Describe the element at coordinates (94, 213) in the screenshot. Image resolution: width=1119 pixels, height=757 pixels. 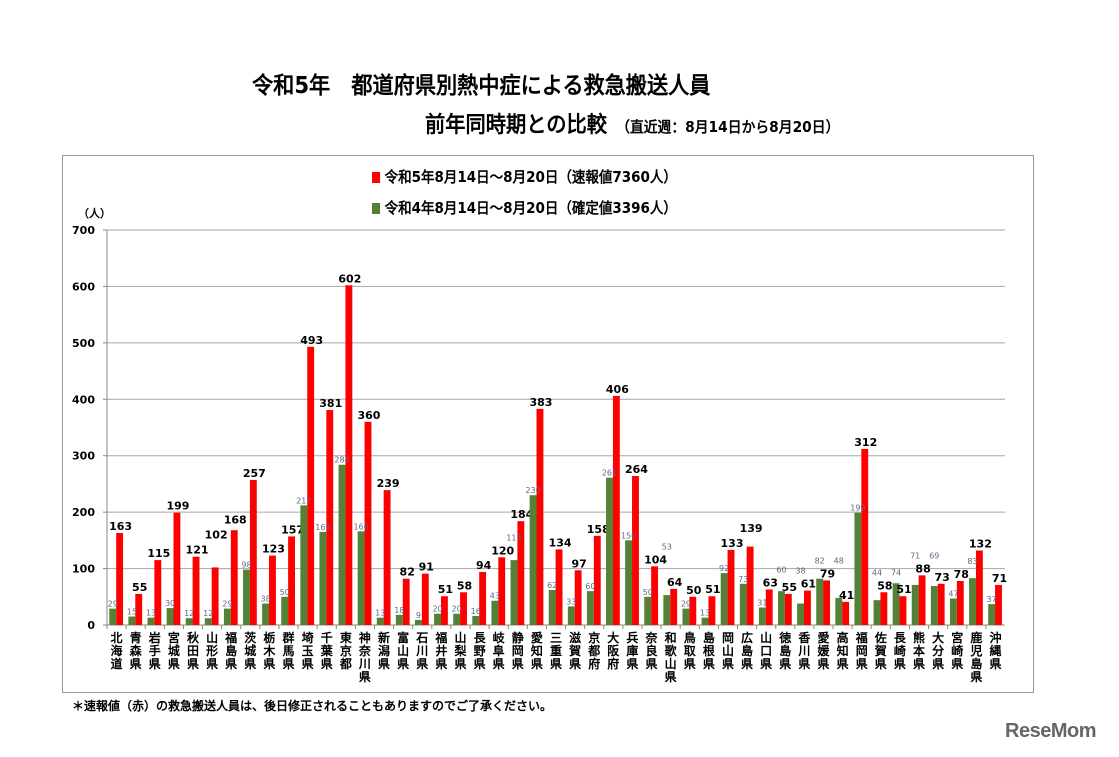
I see `y-axis-unit: （人）` at that location.